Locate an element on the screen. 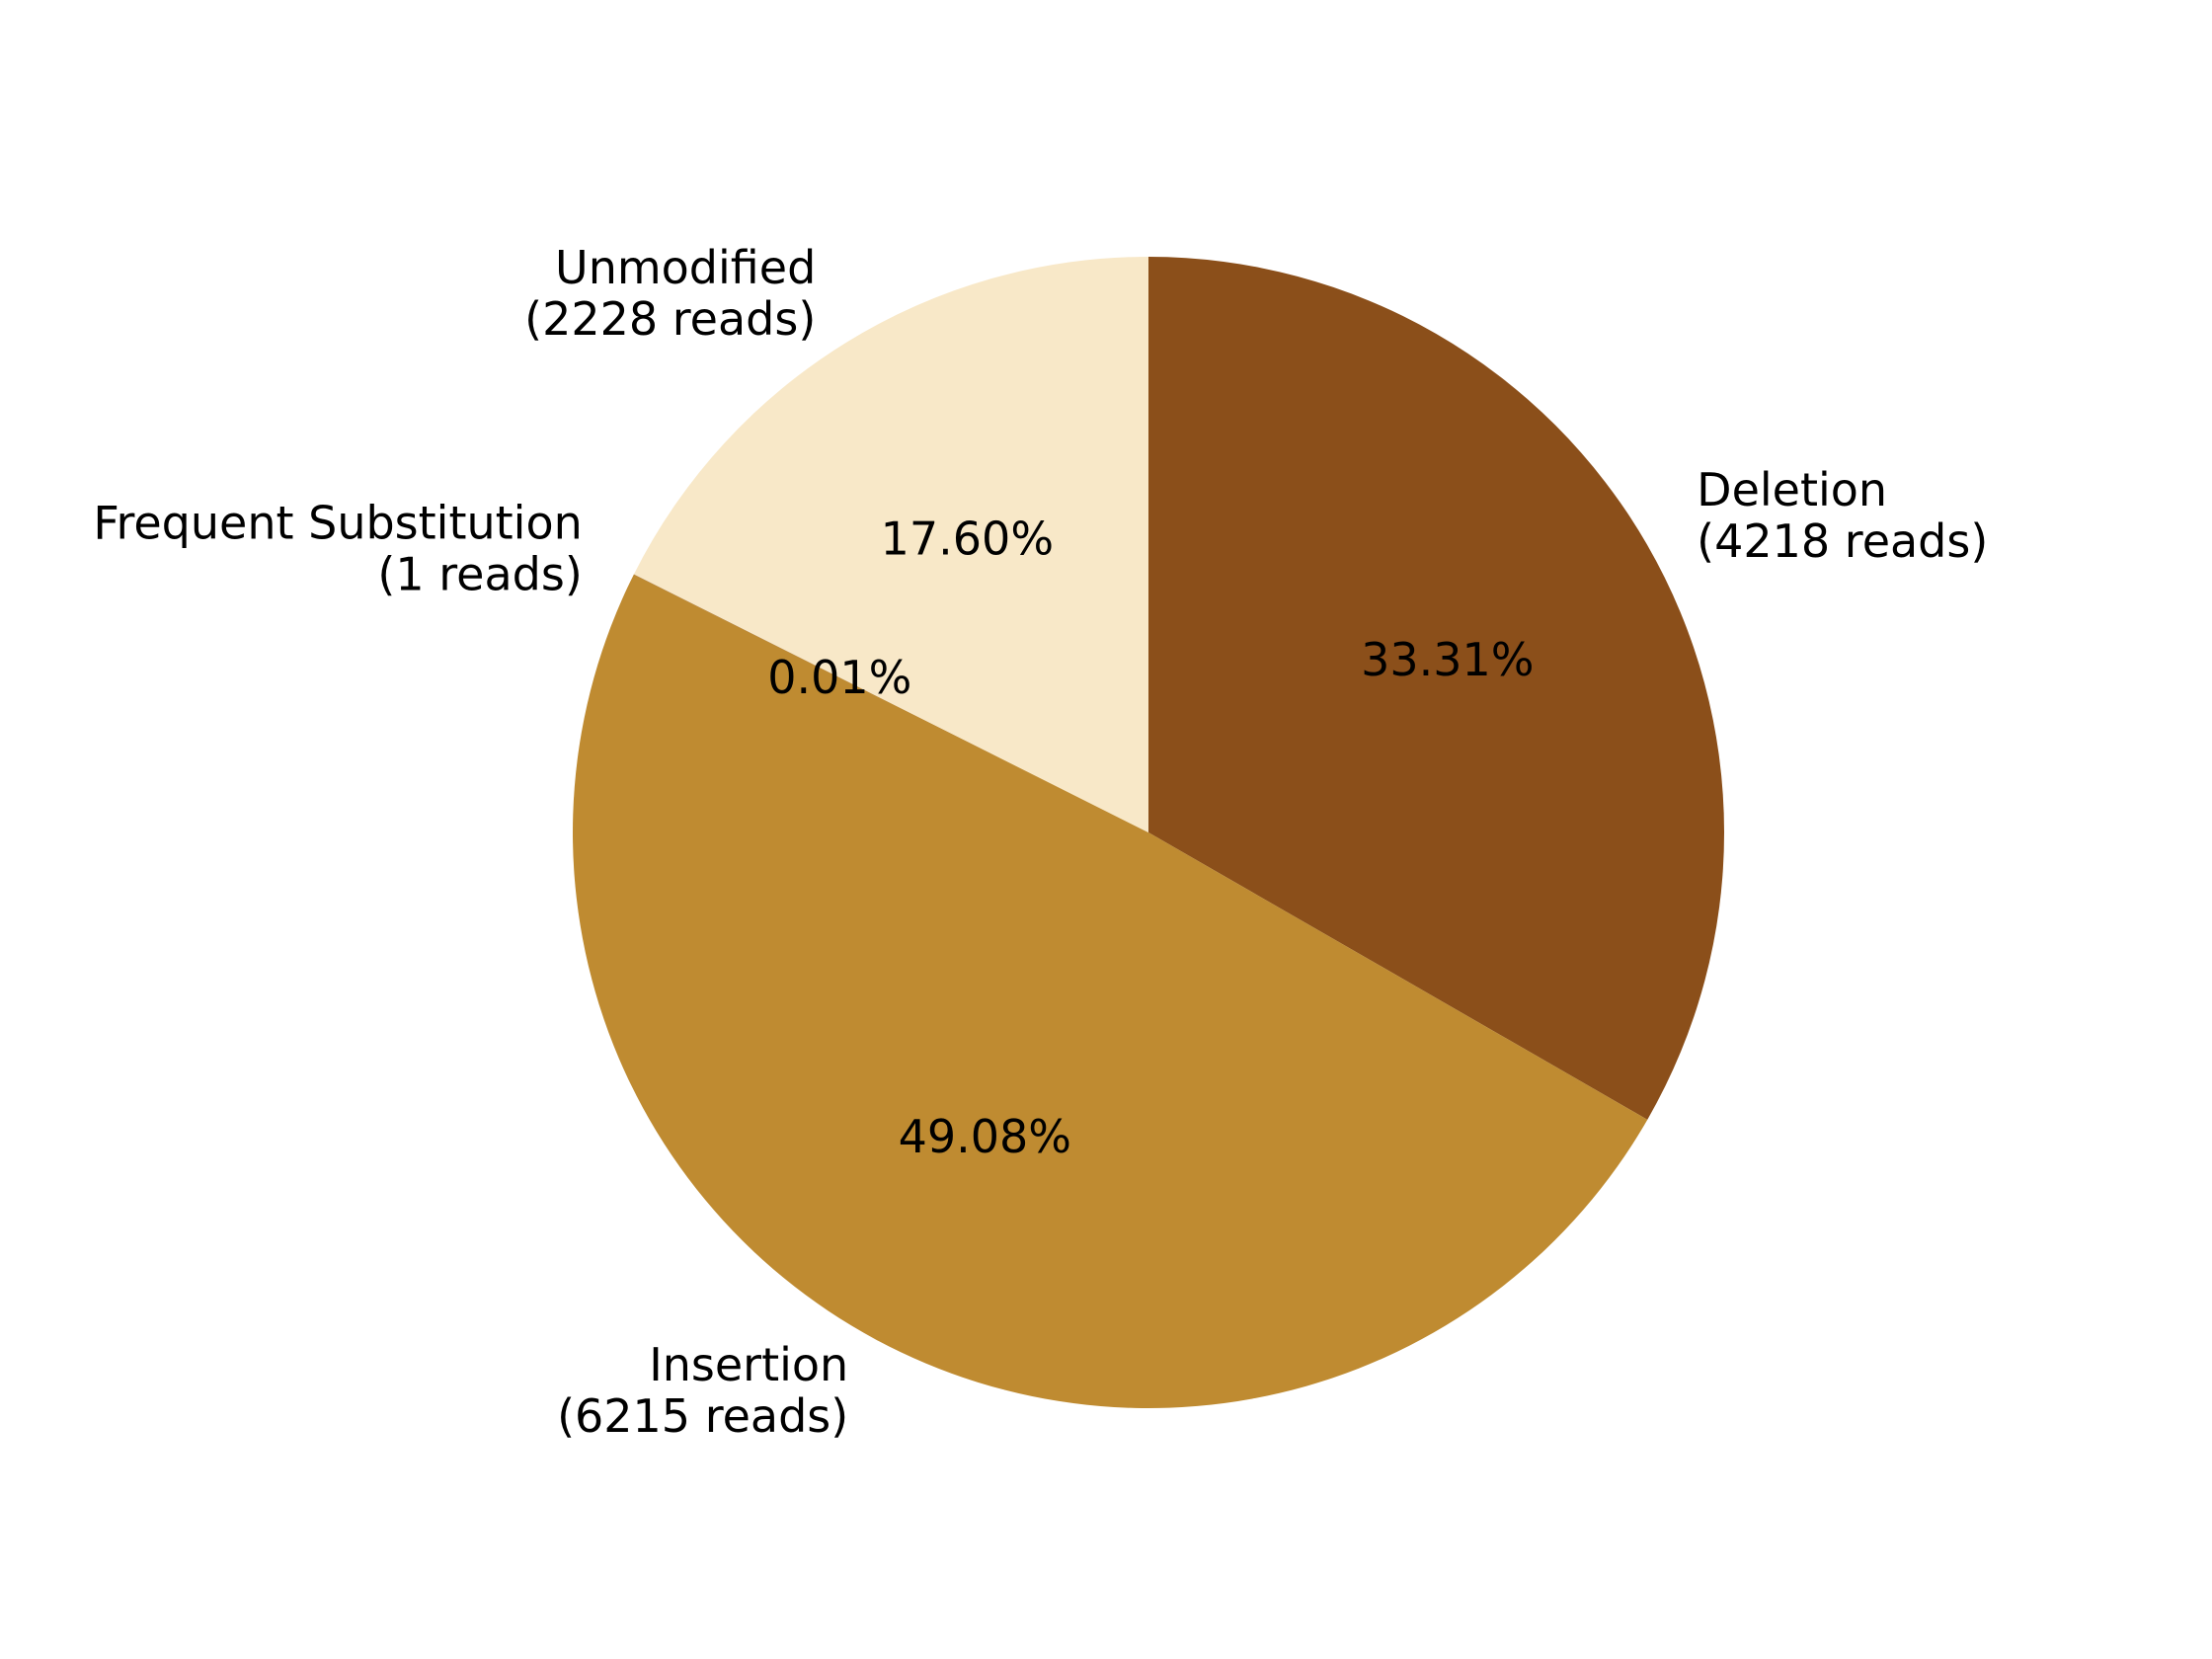 This screenshot has width=2212, height=1659. slice-unmodified is located at coordinates (891, 545).